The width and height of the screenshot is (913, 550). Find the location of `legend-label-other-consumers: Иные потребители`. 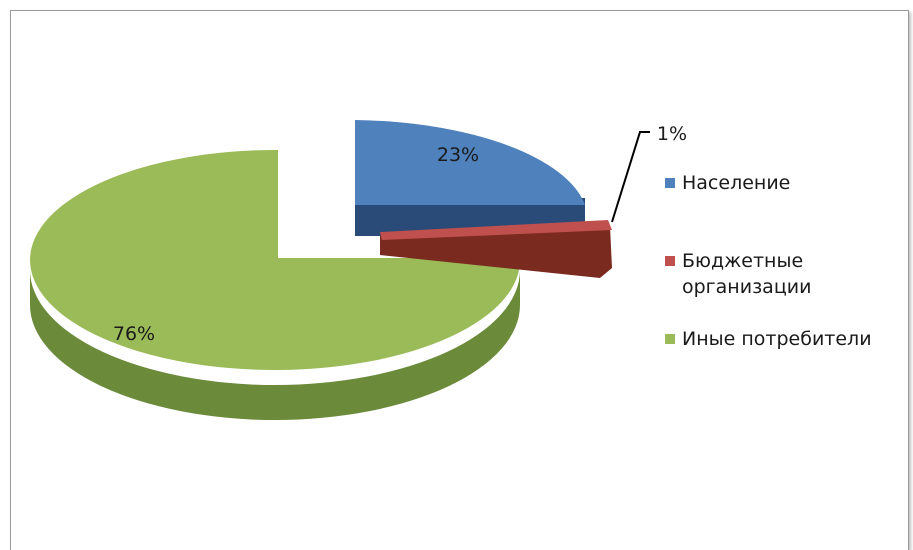

legend-label-other-consumers: Иные потребители is located at coordinates (777, 339).